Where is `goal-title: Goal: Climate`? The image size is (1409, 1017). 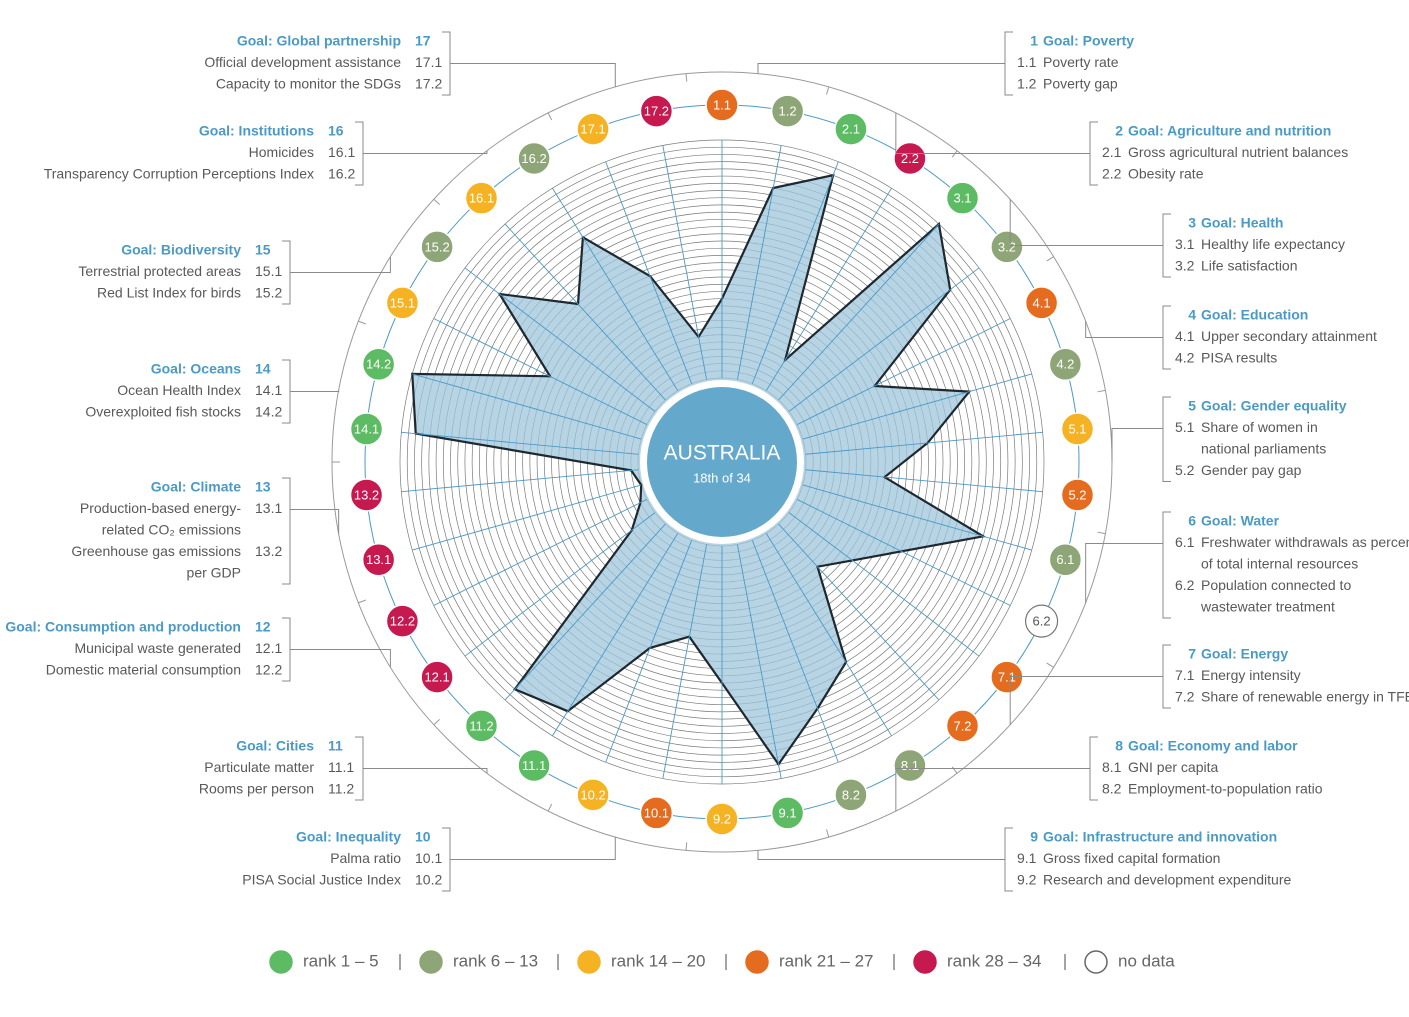
goal-title: Goal: Climate is located at coordinates (196, 487).